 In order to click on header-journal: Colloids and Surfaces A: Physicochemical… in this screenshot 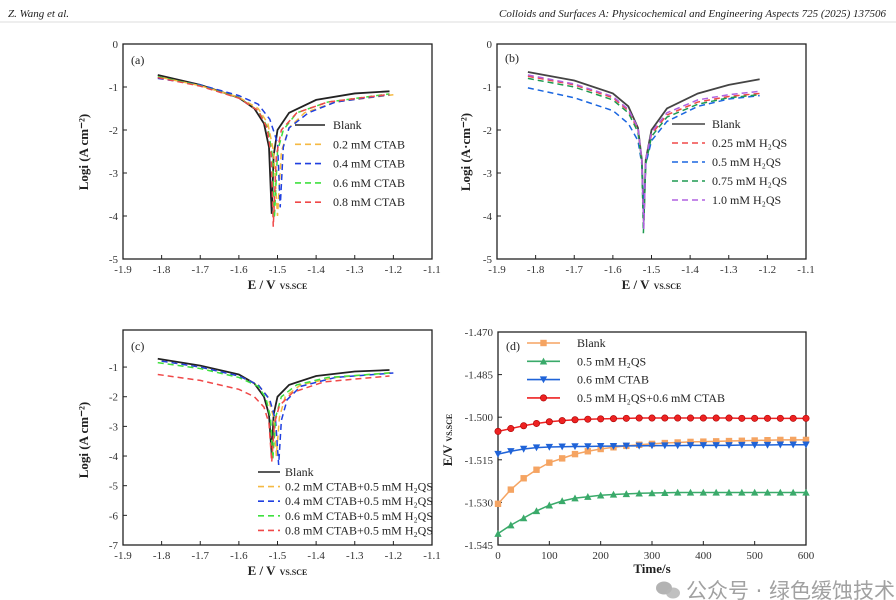, I will do `click(692, 14)`.